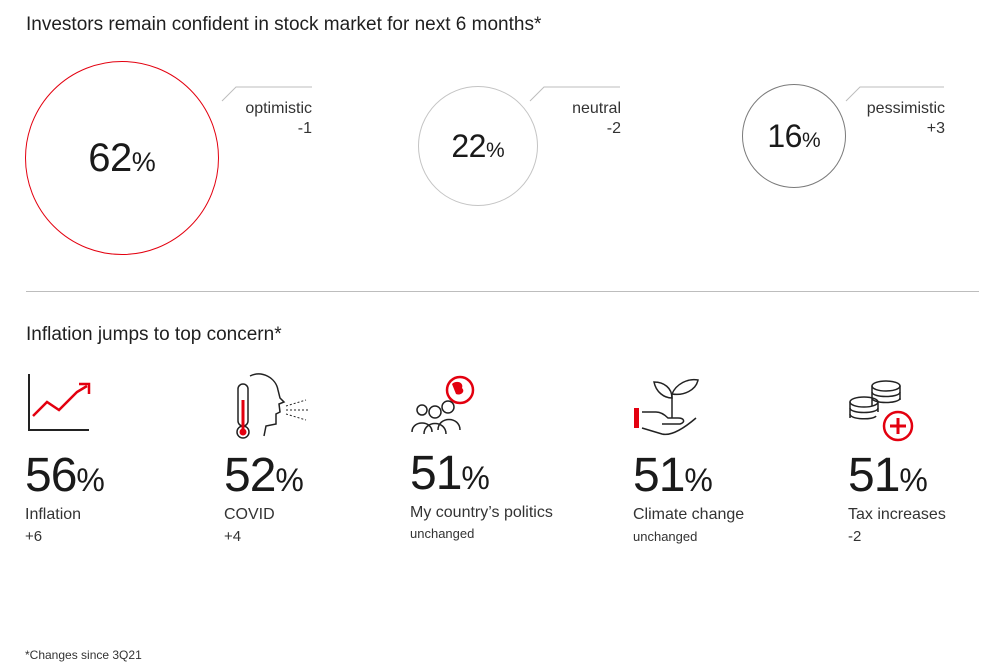  Describe the element at coordinates (304, 128) in the screenshot. I see `optimistic-change: -1` at that location.